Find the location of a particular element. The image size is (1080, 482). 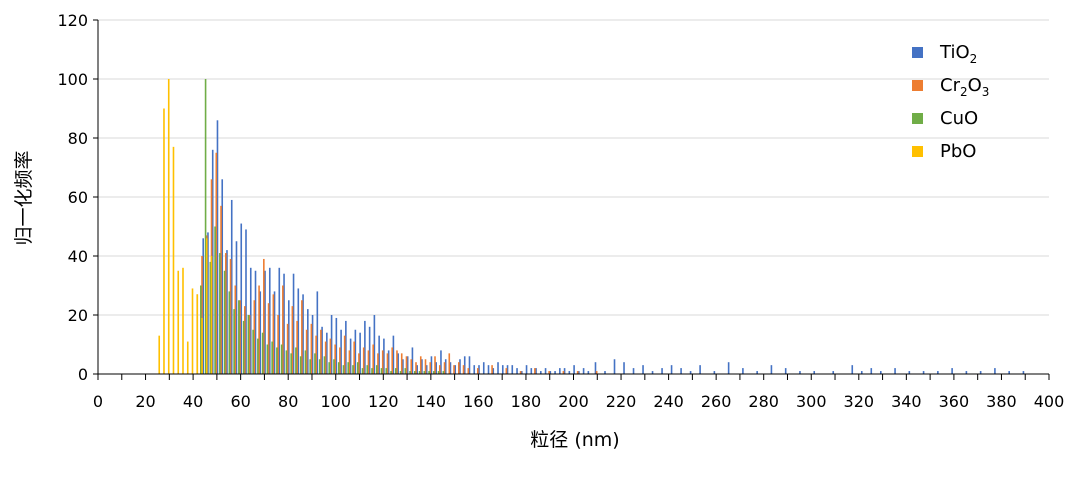

x-tick-label: 180 is located at coordinates (526, 401).